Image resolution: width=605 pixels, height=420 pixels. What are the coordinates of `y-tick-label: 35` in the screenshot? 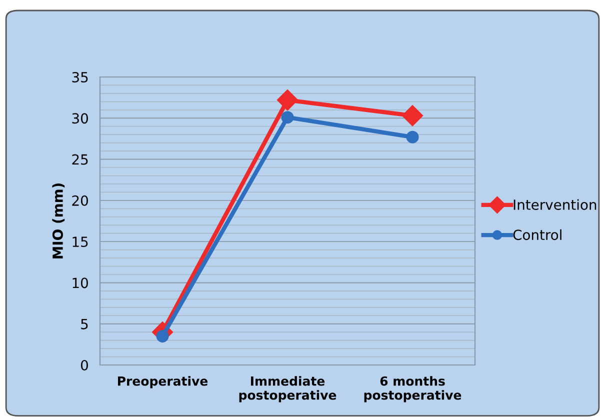 It's located at (80, 77).